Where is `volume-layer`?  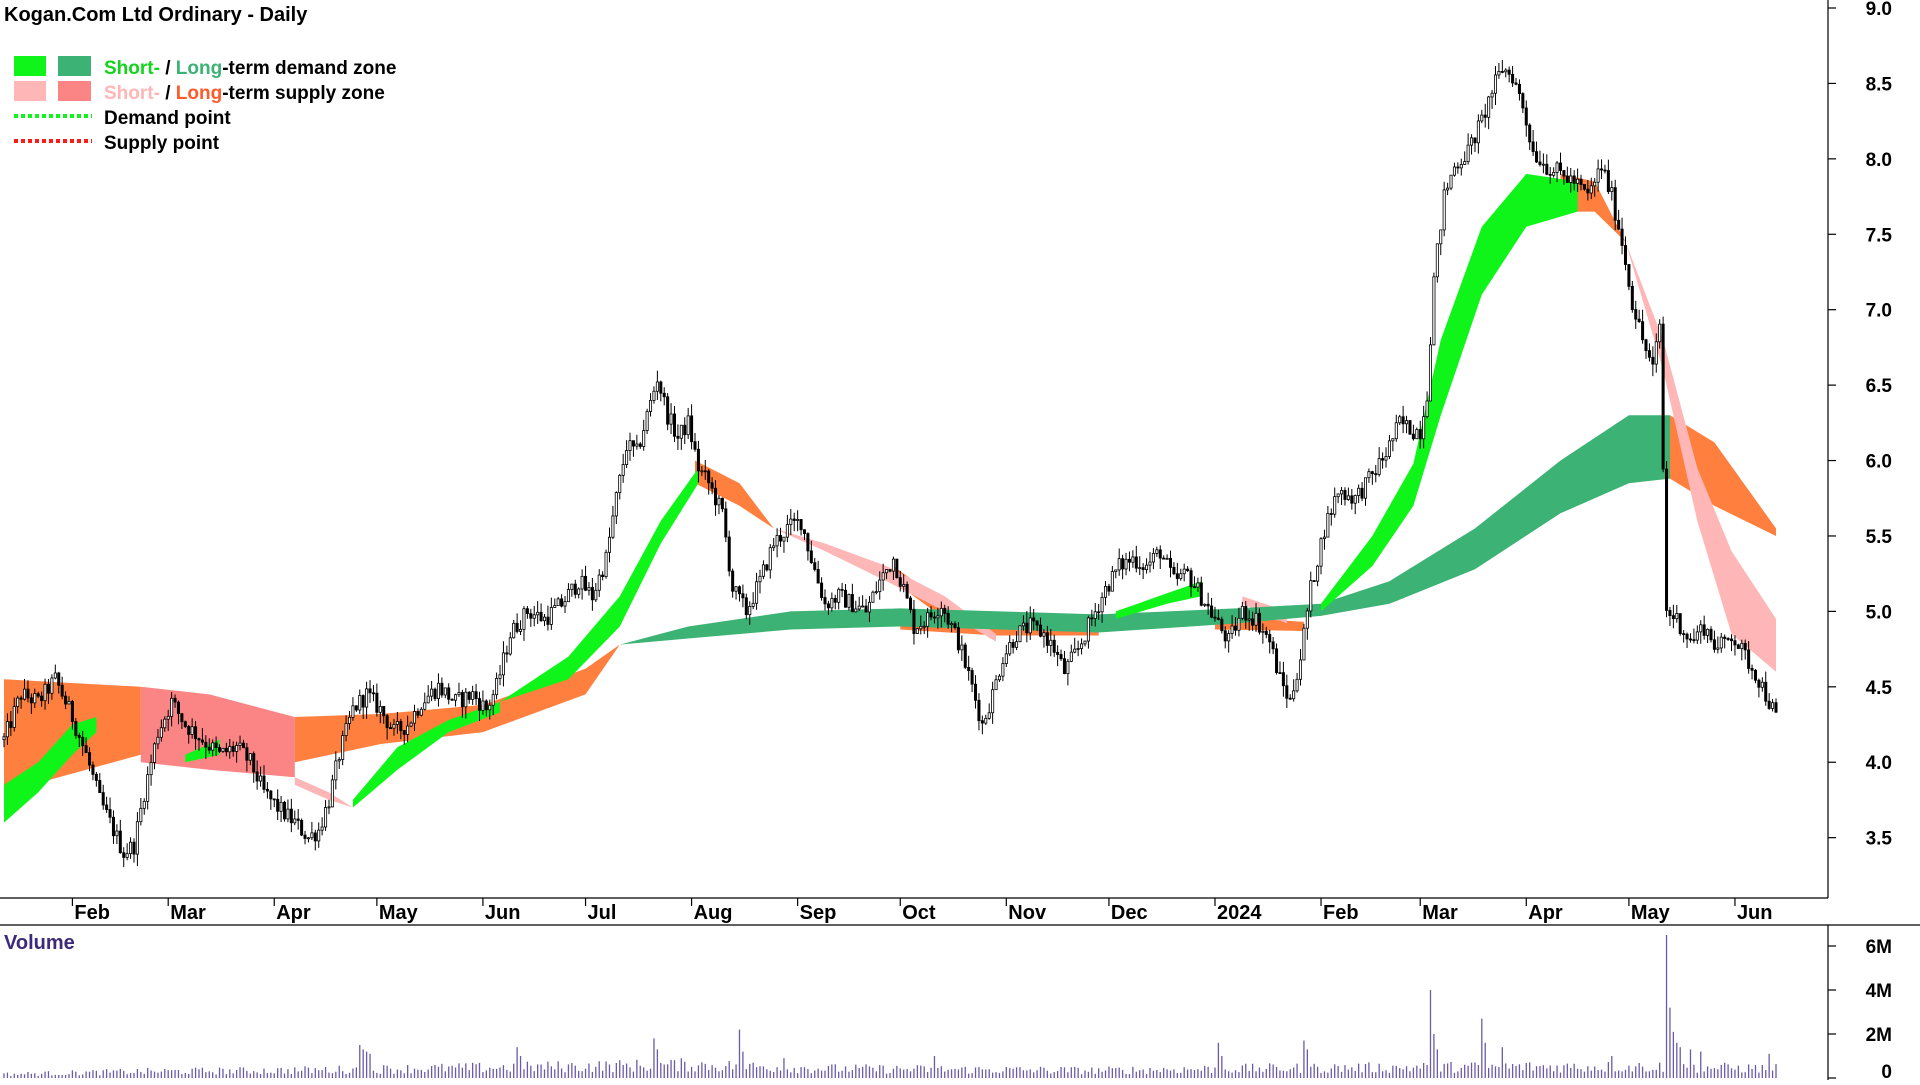
volume-layer is located at coordinates (890, 1006).